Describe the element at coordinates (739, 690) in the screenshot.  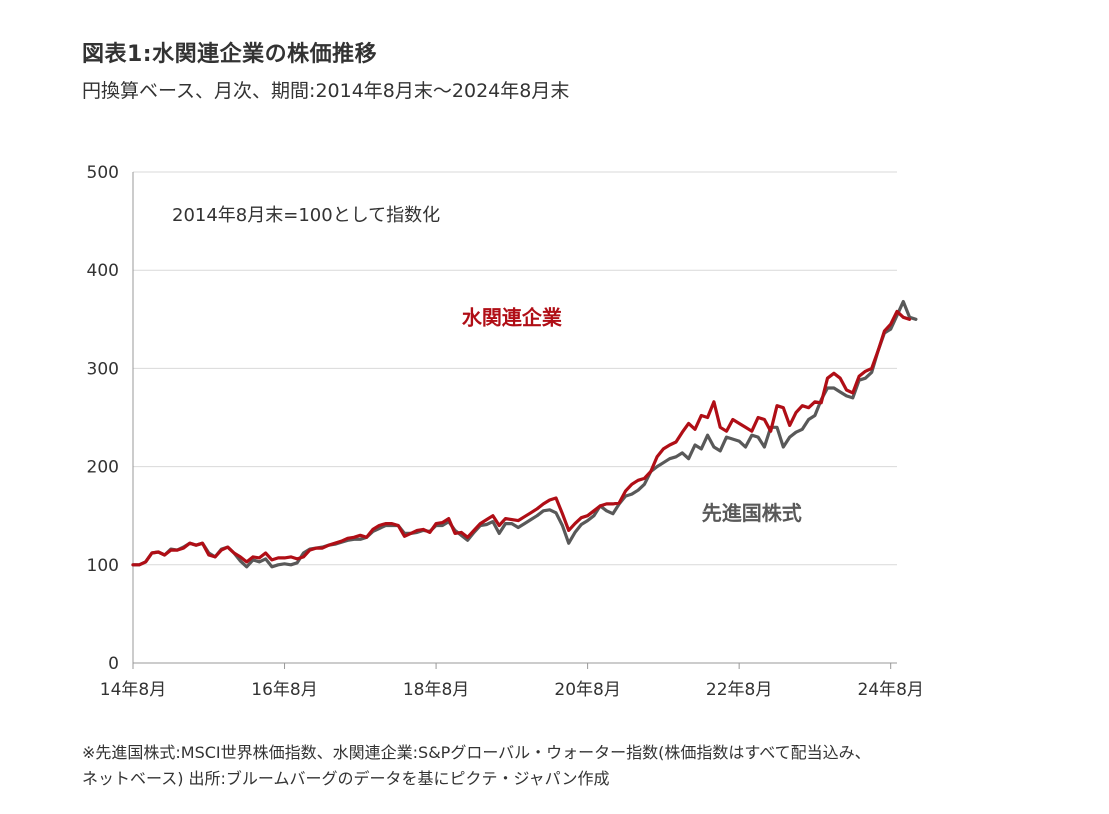
I see `x-tick-label: 22年8月` at that location.